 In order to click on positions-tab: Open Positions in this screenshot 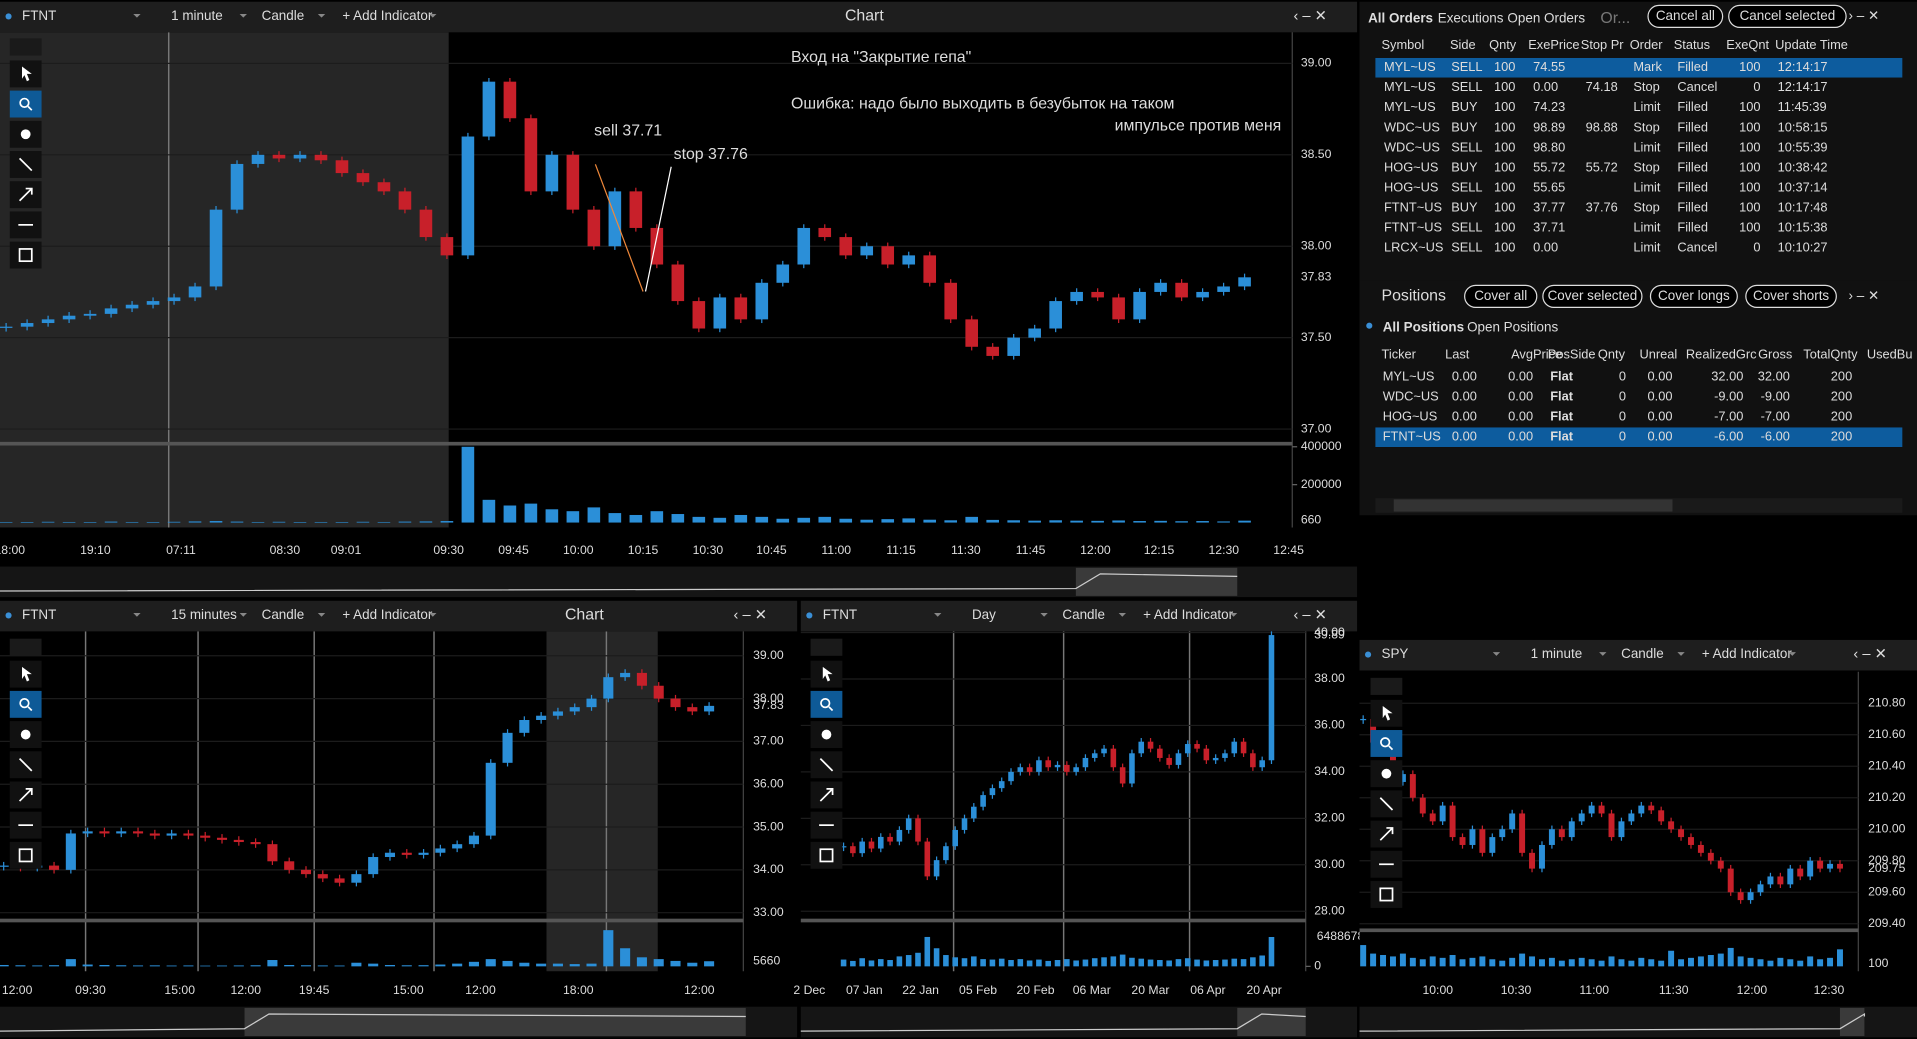, I will do `click(1512, 327)`.